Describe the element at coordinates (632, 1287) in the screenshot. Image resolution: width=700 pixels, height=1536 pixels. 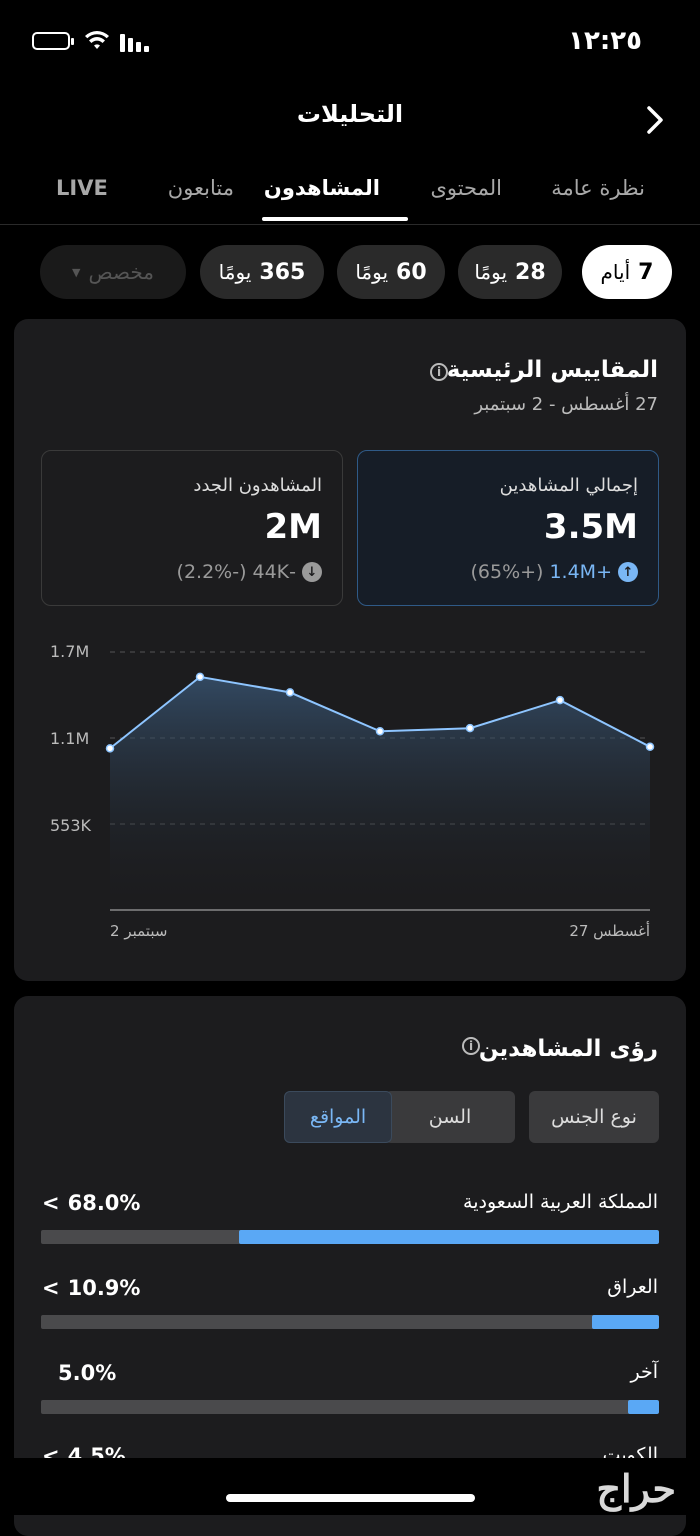
I see `location-name: العراق` at that location.